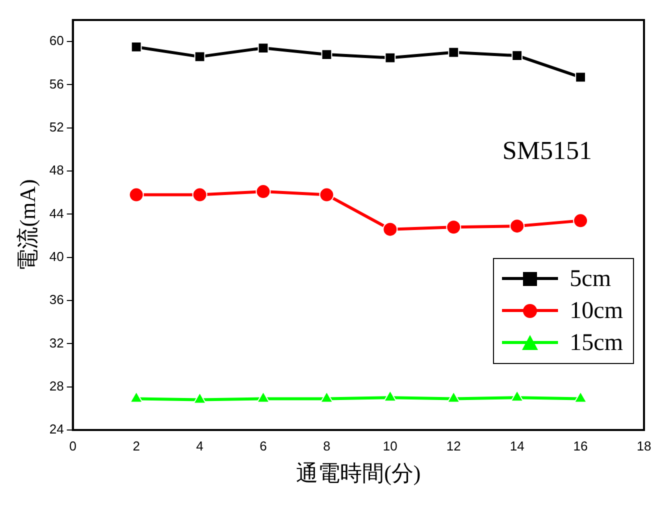  I want to click on y-axis-title: 電流(mA), so click(27, 225).